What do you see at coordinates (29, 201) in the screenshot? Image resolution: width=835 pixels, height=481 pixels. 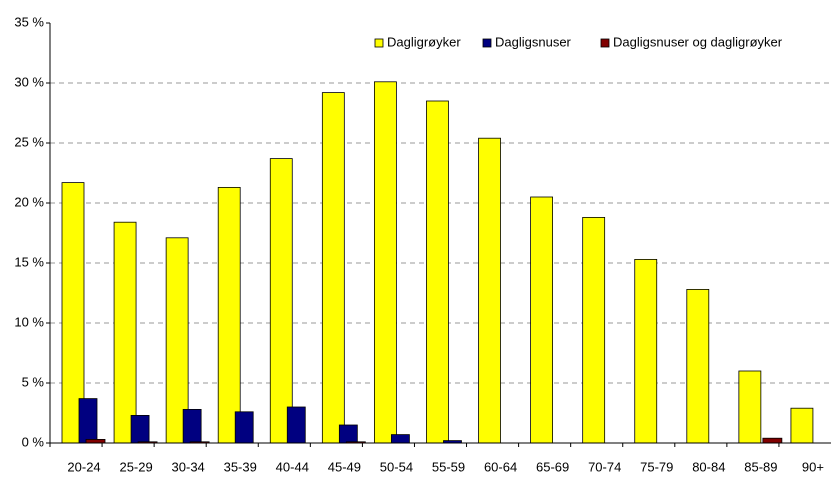 I see `y-tick-label: 20 %` at bounding box center [29, 201].